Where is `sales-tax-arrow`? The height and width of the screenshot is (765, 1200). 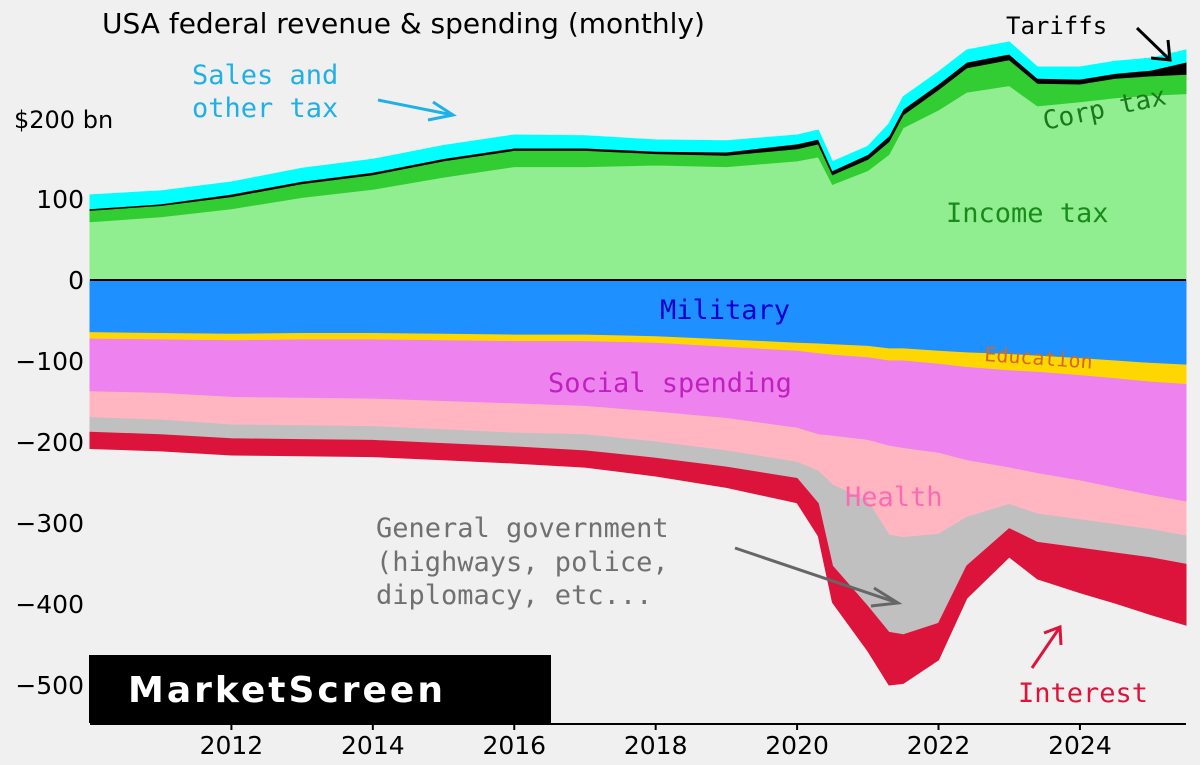
sales-tax-arrow is located at coordinates (415, 107).